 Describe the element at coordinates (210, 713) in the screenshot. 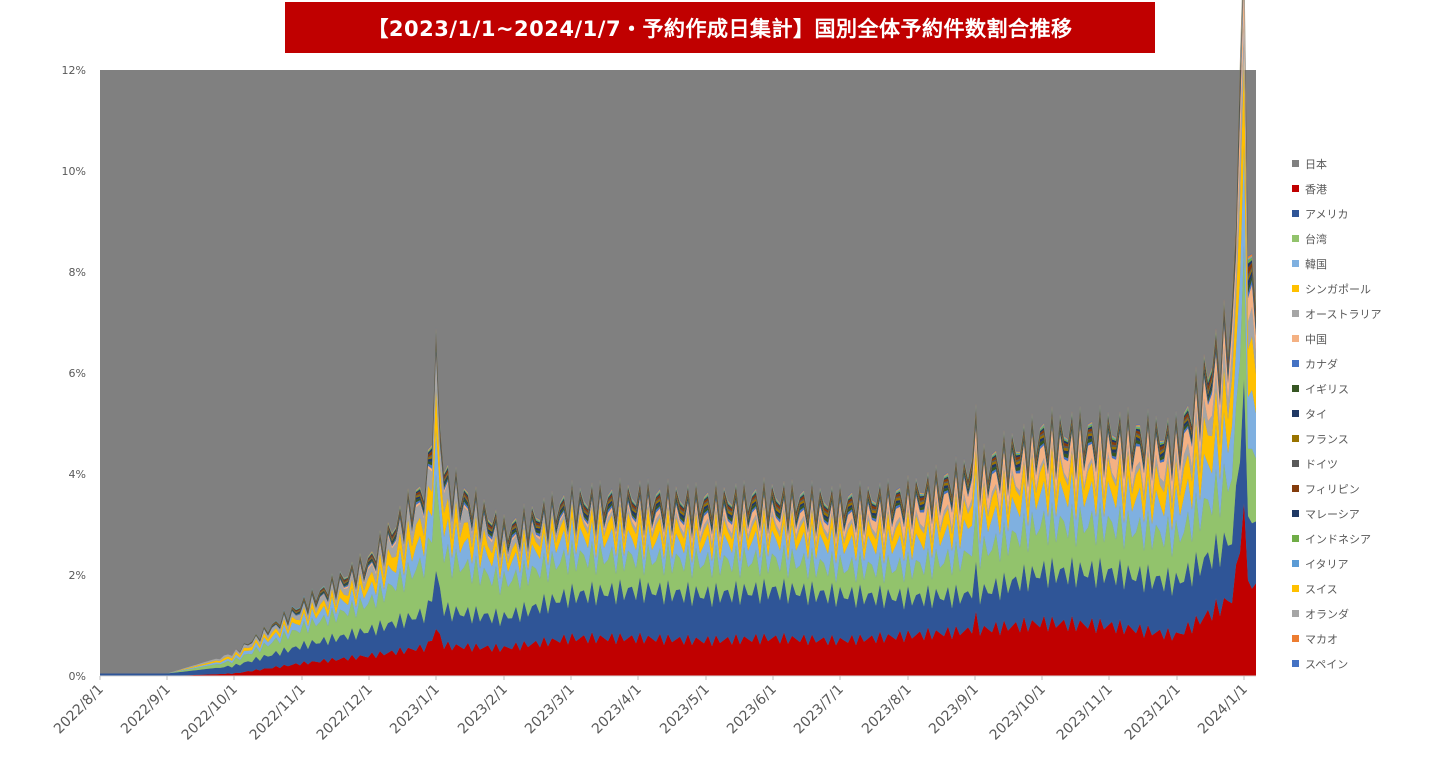

I see `x-tick-label: 2022/10/1` at that location.